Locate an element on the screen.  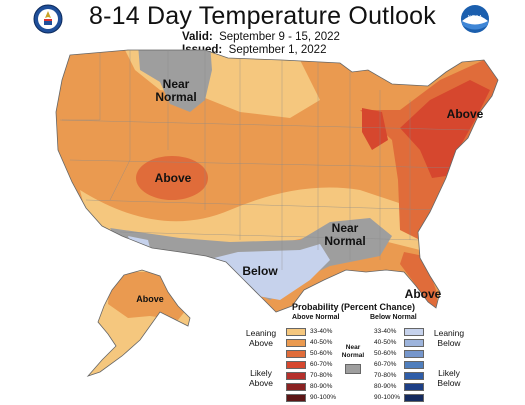
svg-text: NOAA is located at coordinates (475, 18).